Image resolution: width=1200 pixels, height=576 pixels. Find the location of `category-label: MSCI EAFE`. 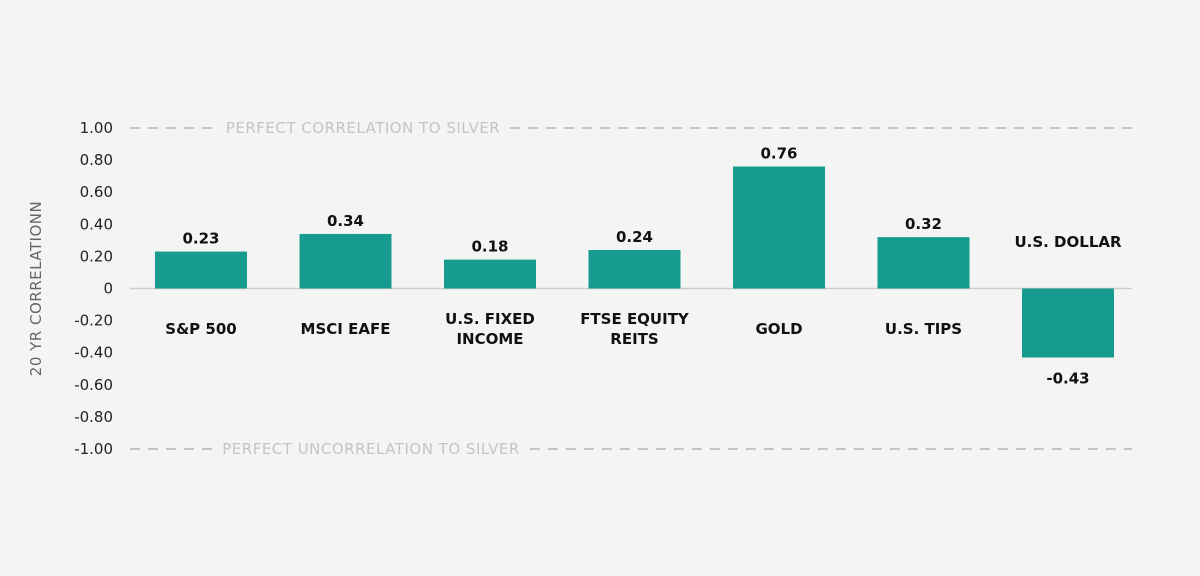

category-label: MSCI EAFE is located at coordinates (346, 329).